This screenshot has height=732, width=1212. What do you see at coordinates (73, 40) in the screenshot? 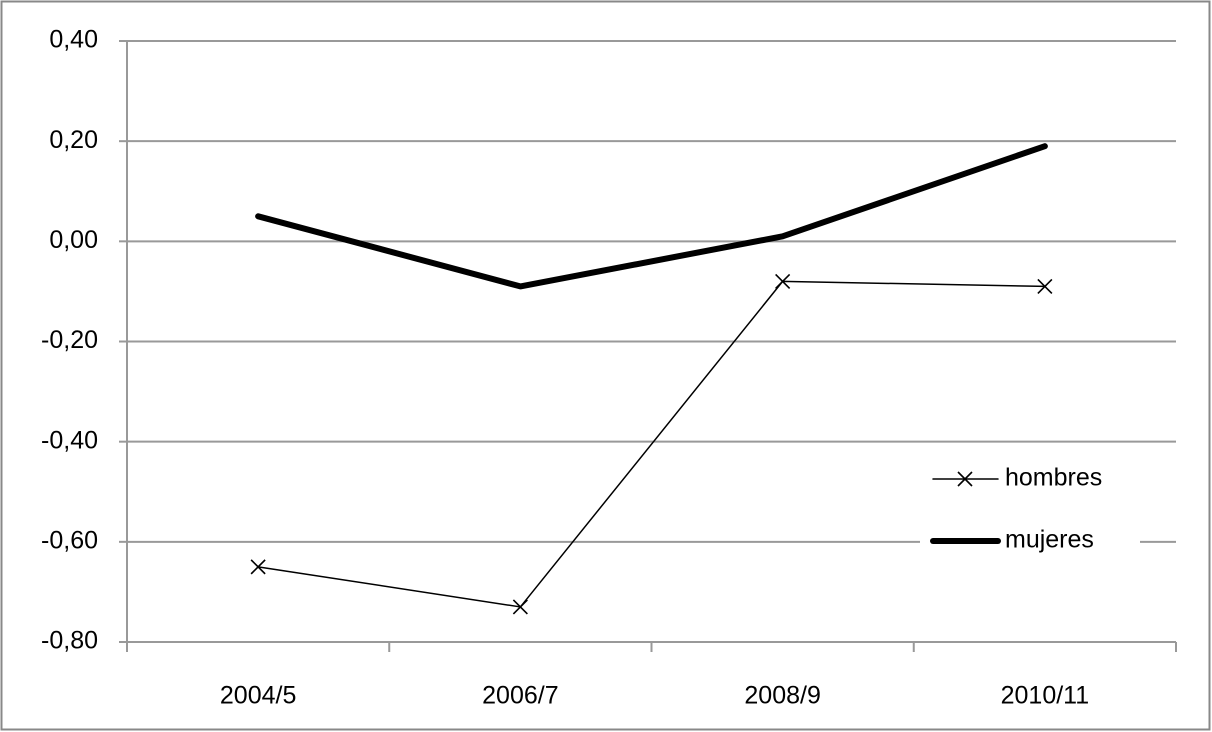
I see `y-tick-label: 0,40` at bounding box center [73, 40].